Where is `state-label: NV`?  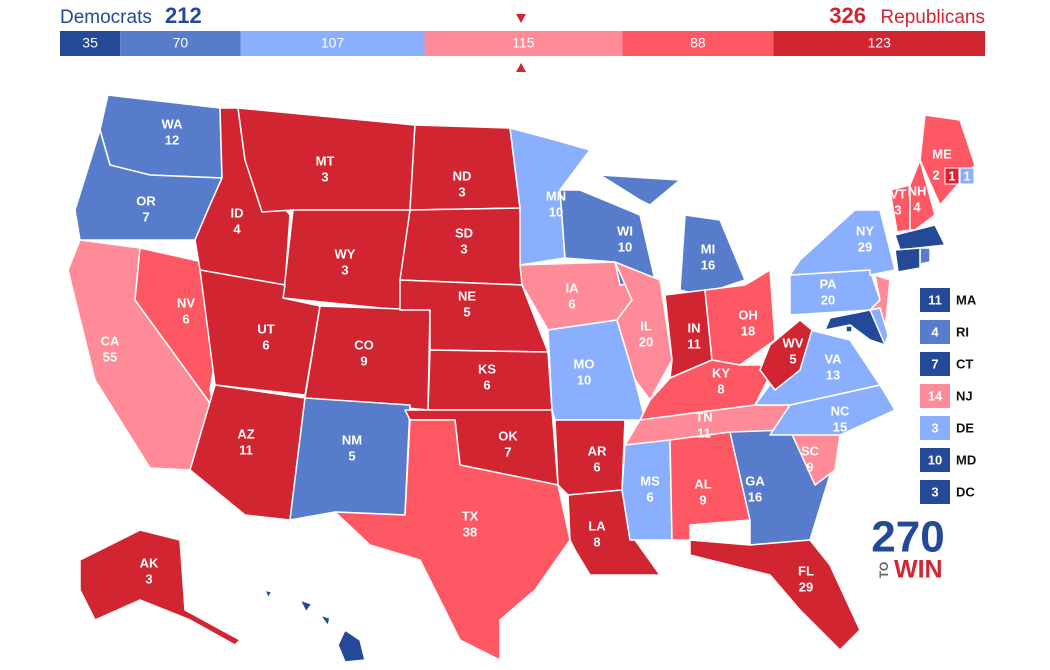
state-label: NV is located at coordinates (186, 302).